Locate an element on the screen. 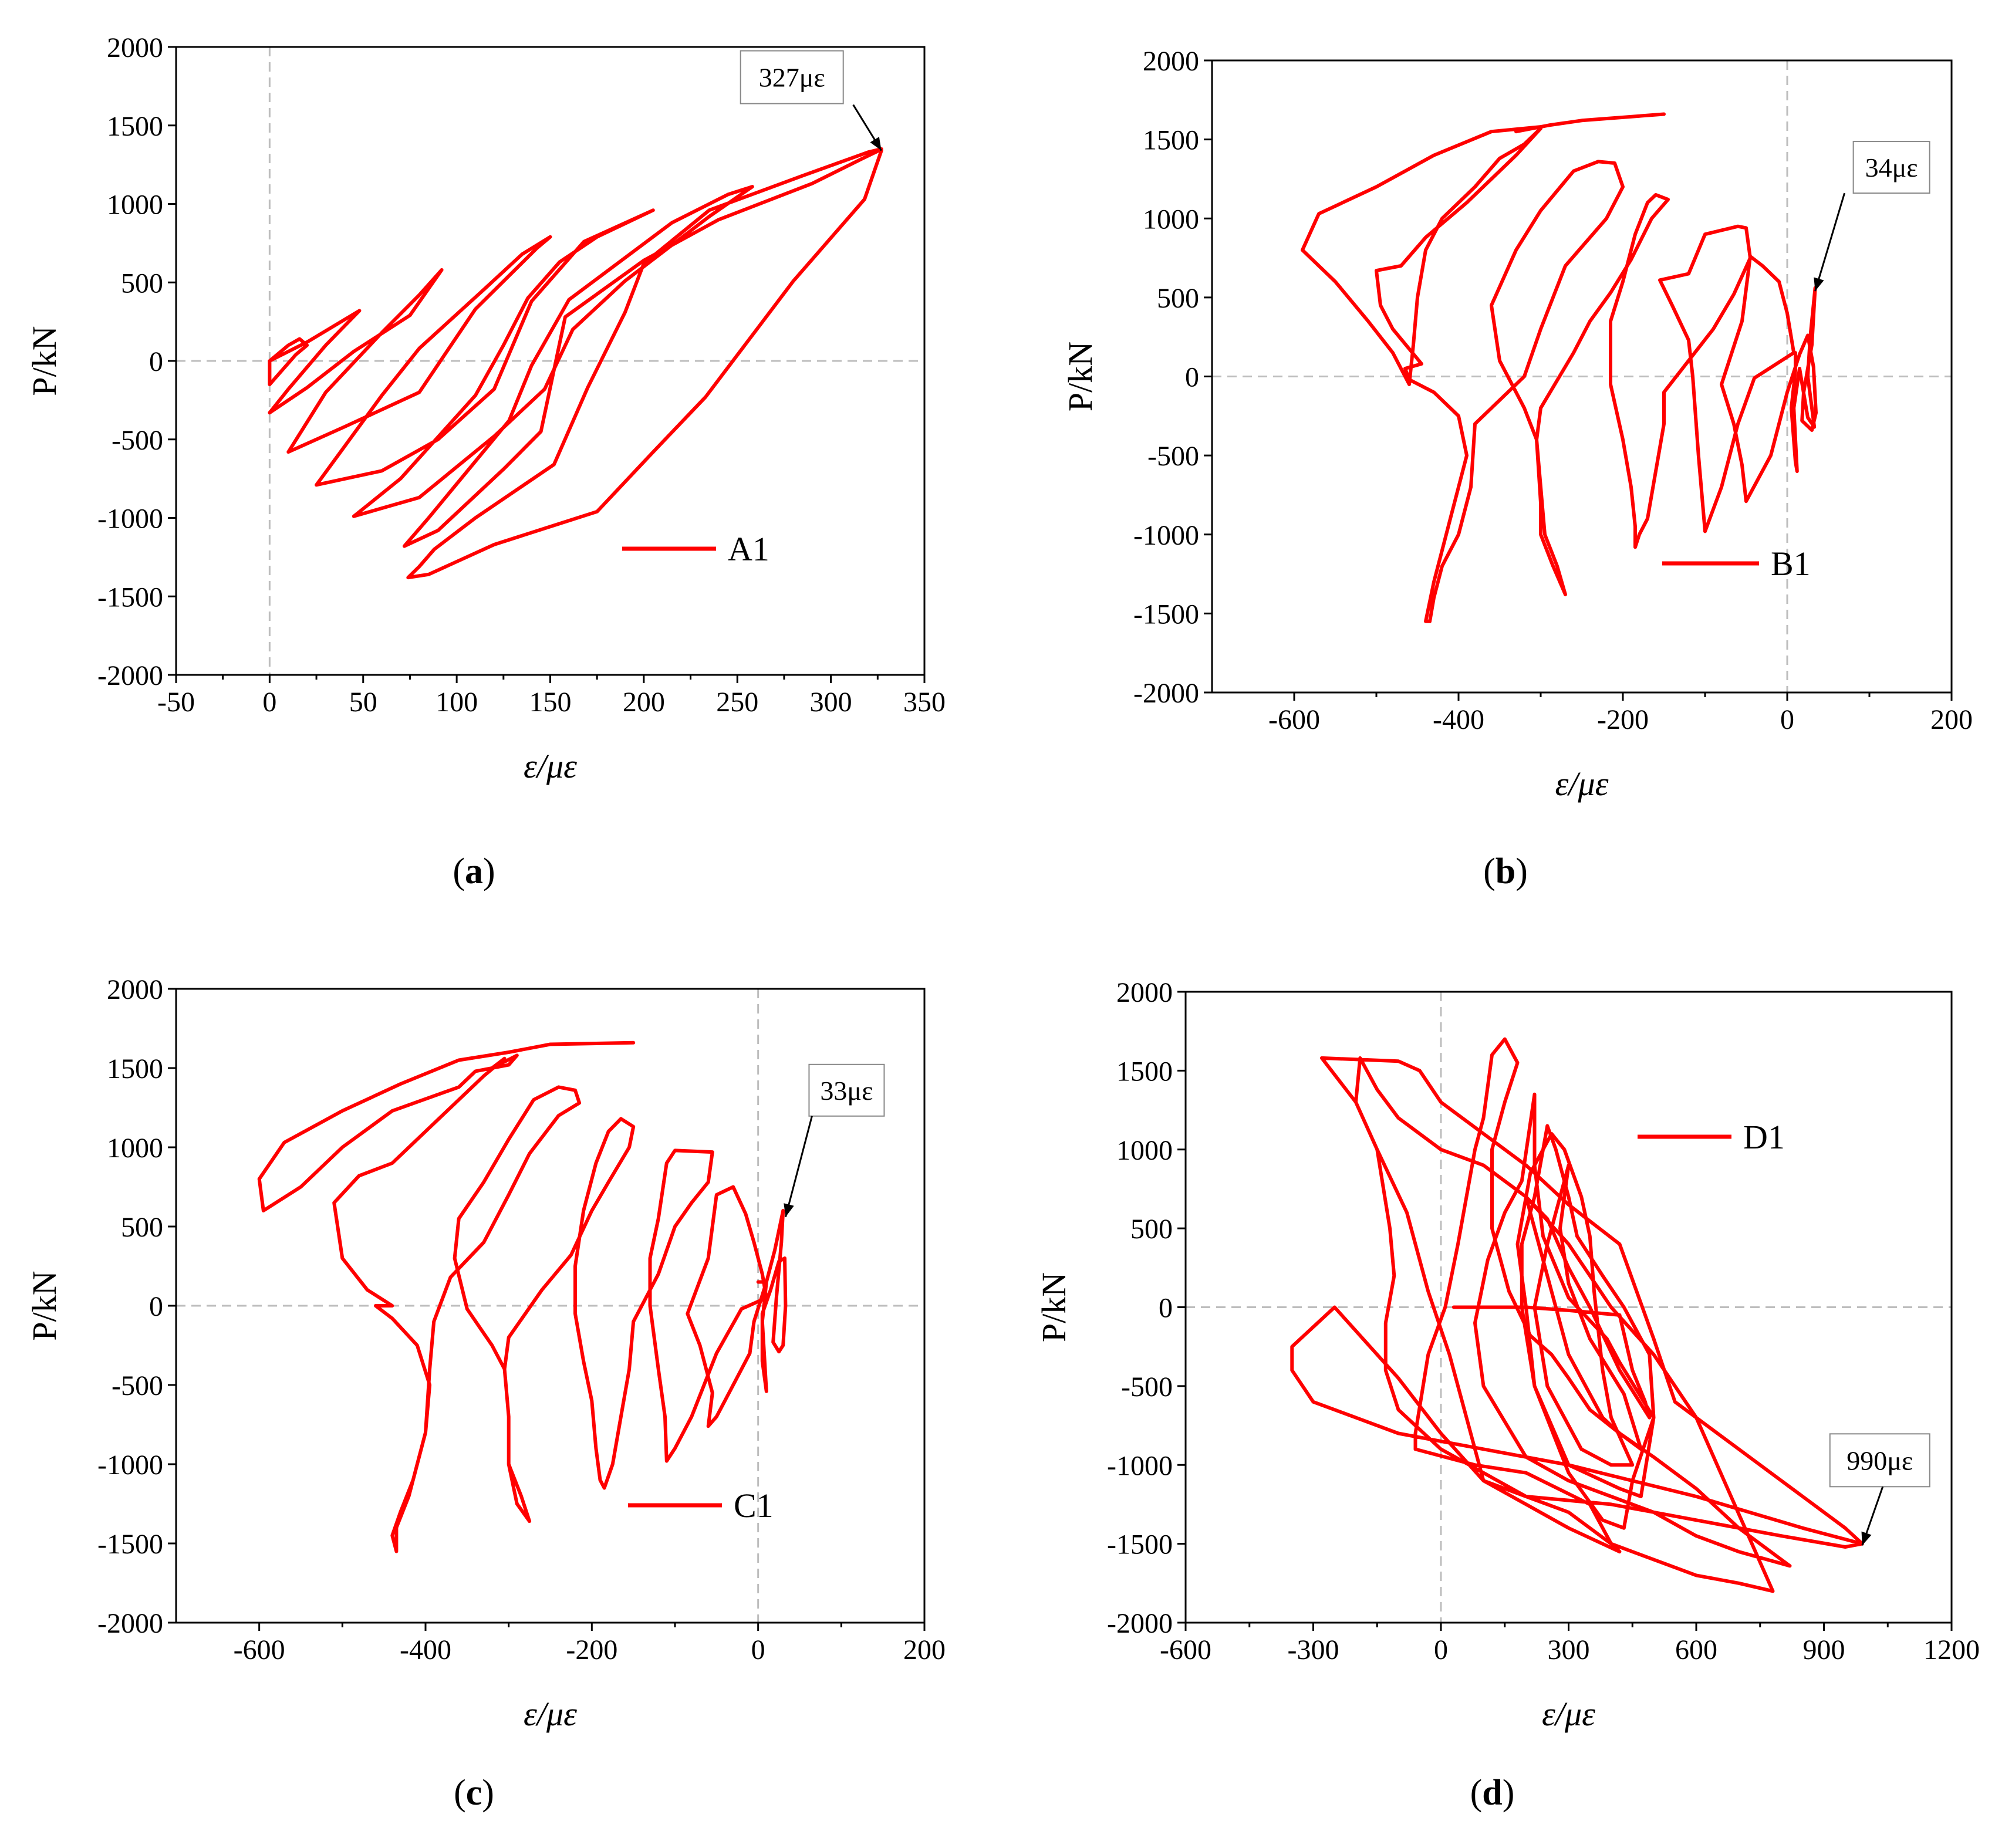 The height and width of the screenshot is (1848, 1995). annotation-label: 33με is located at coordinates (846, 1091).